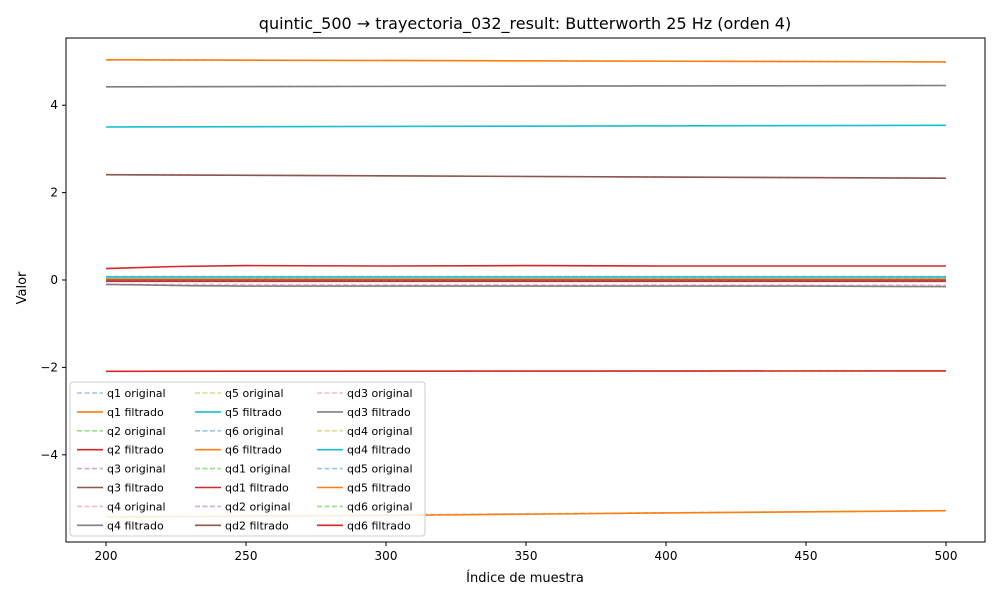  I want to click on legend-label: q2 original, so click(136, 431).